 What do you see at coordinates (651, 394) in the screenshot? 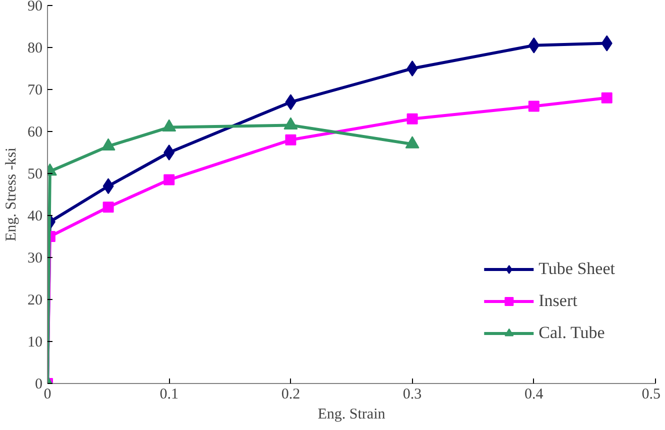
I see `x-tick-label: 0.5` at bounding box center [651, 394].